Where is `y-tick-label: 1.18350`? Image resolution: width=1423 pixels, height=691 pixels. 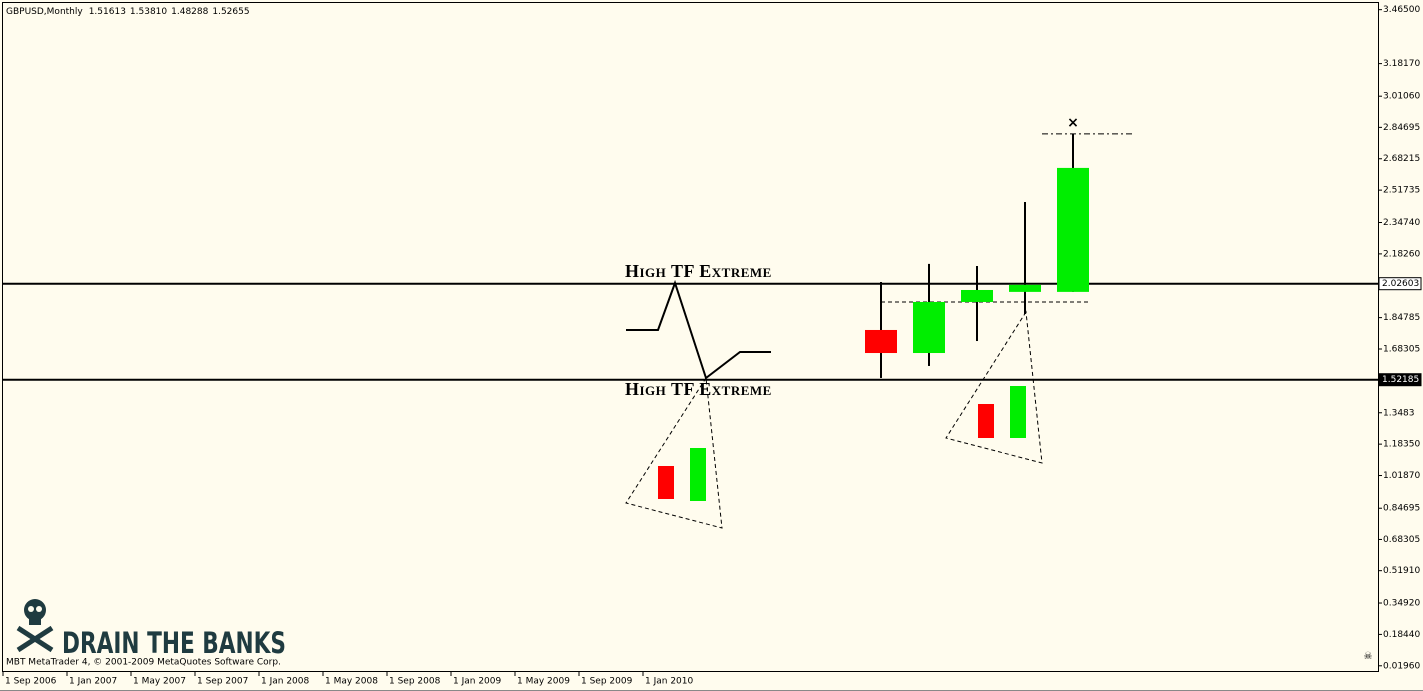
y-tick-label: 1.18350 is located at coordinates (1401, 445).